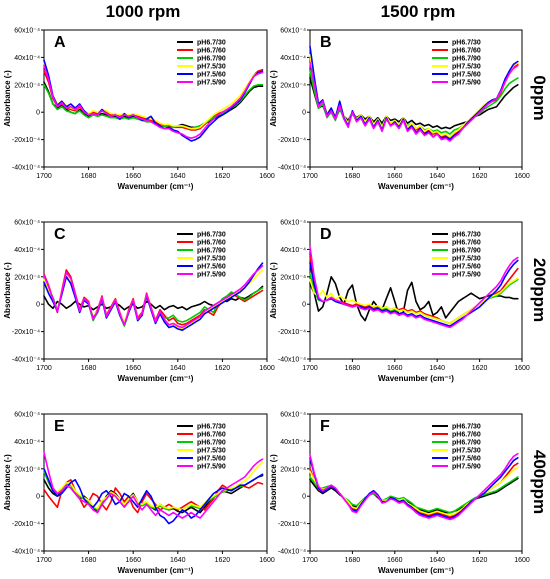 The image size is (550, 579). What do you see at coordinates (325, 426) in the screenshot?
I see `panel-letter: F` at bounding box center [325, 426].